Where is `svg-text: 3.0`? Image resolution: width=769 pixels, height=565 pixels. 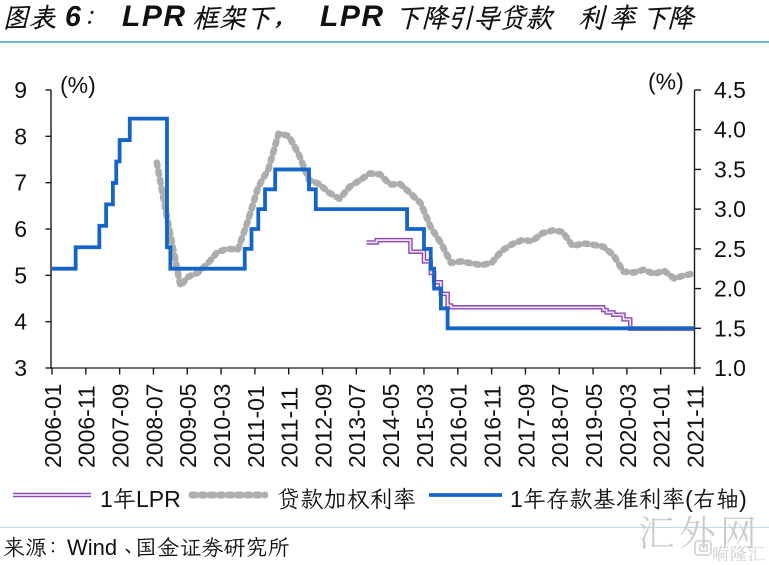
svg-text: 3.0 is located at coordinates (730, 209).